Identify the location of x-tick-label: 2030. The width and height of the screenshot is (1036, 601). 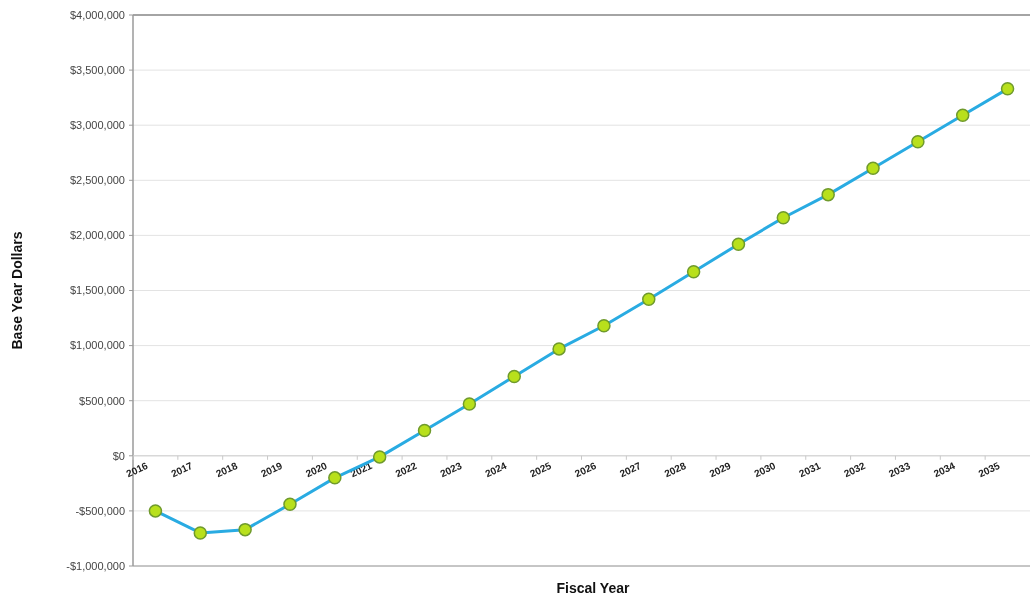
(765, 469).